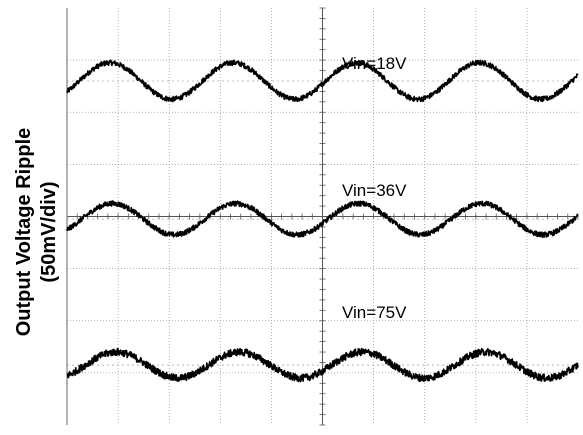 The height and width of the screenshot is (435, 583). Describe the element at coordinates (49, 231) in the screenshot. I see `y-axis-unit-label: (50mV/div)` at that location.